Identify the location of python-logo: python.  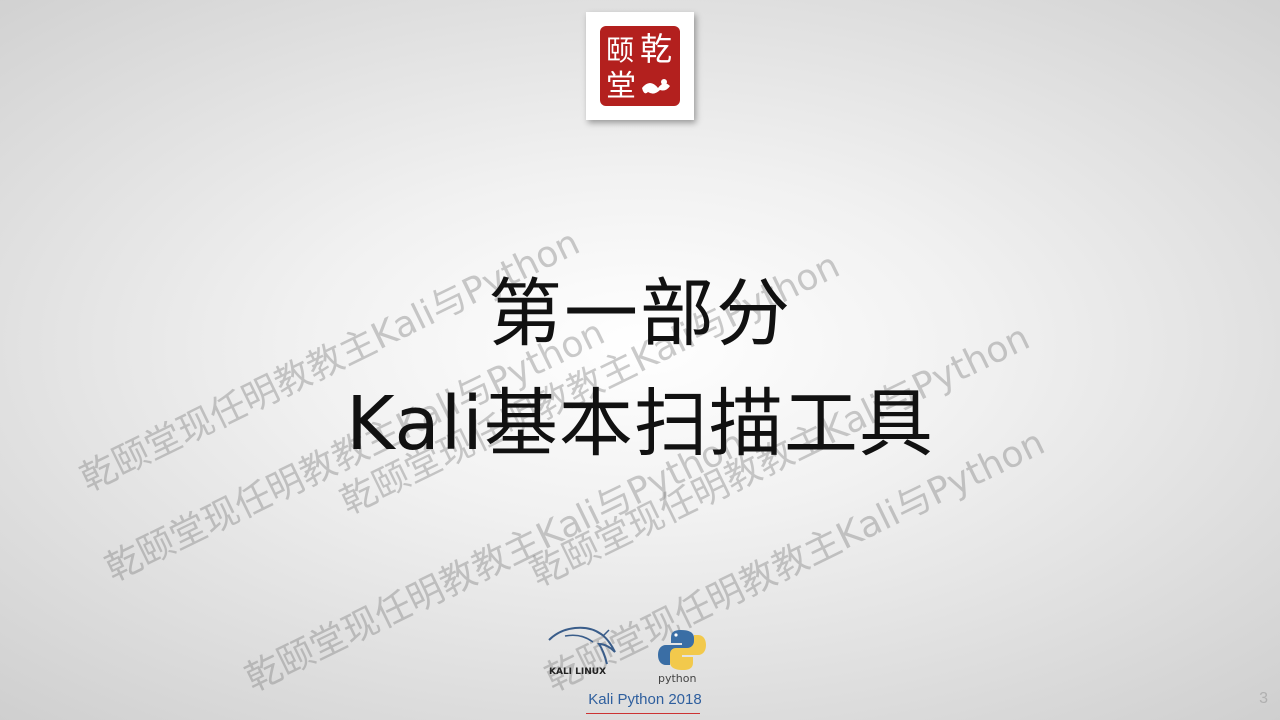
(682, 656).